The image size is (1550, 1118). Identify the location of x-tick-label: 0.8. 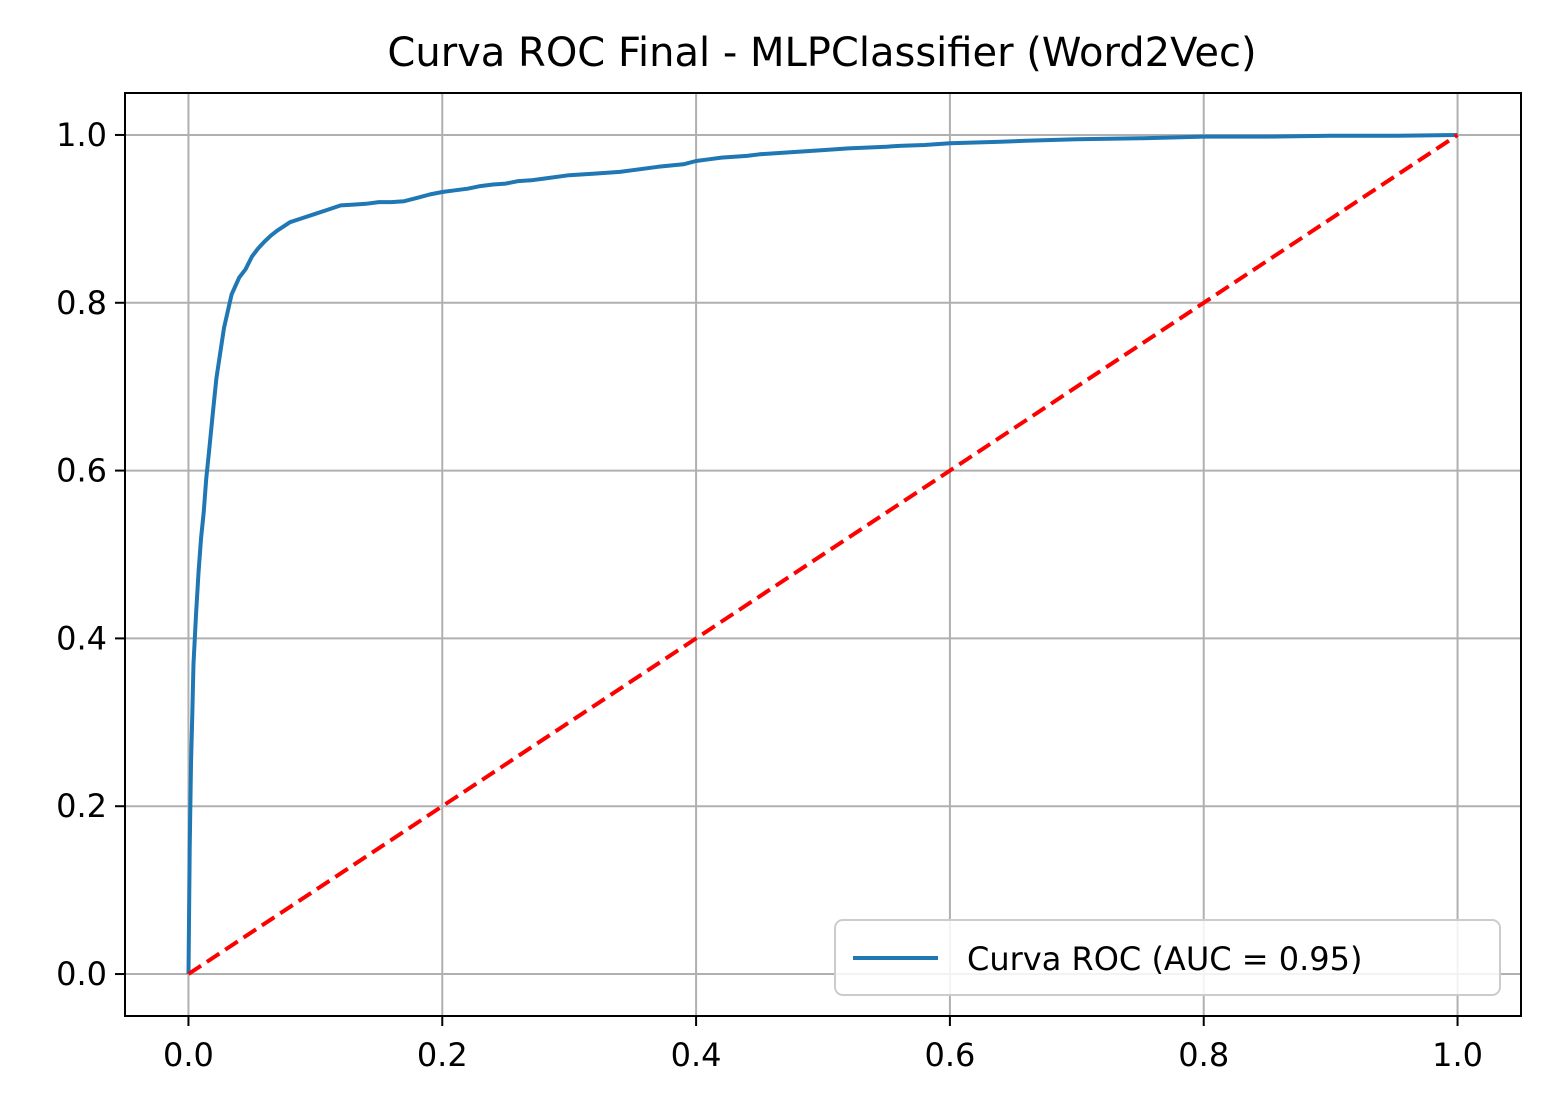
(1203, 1055).